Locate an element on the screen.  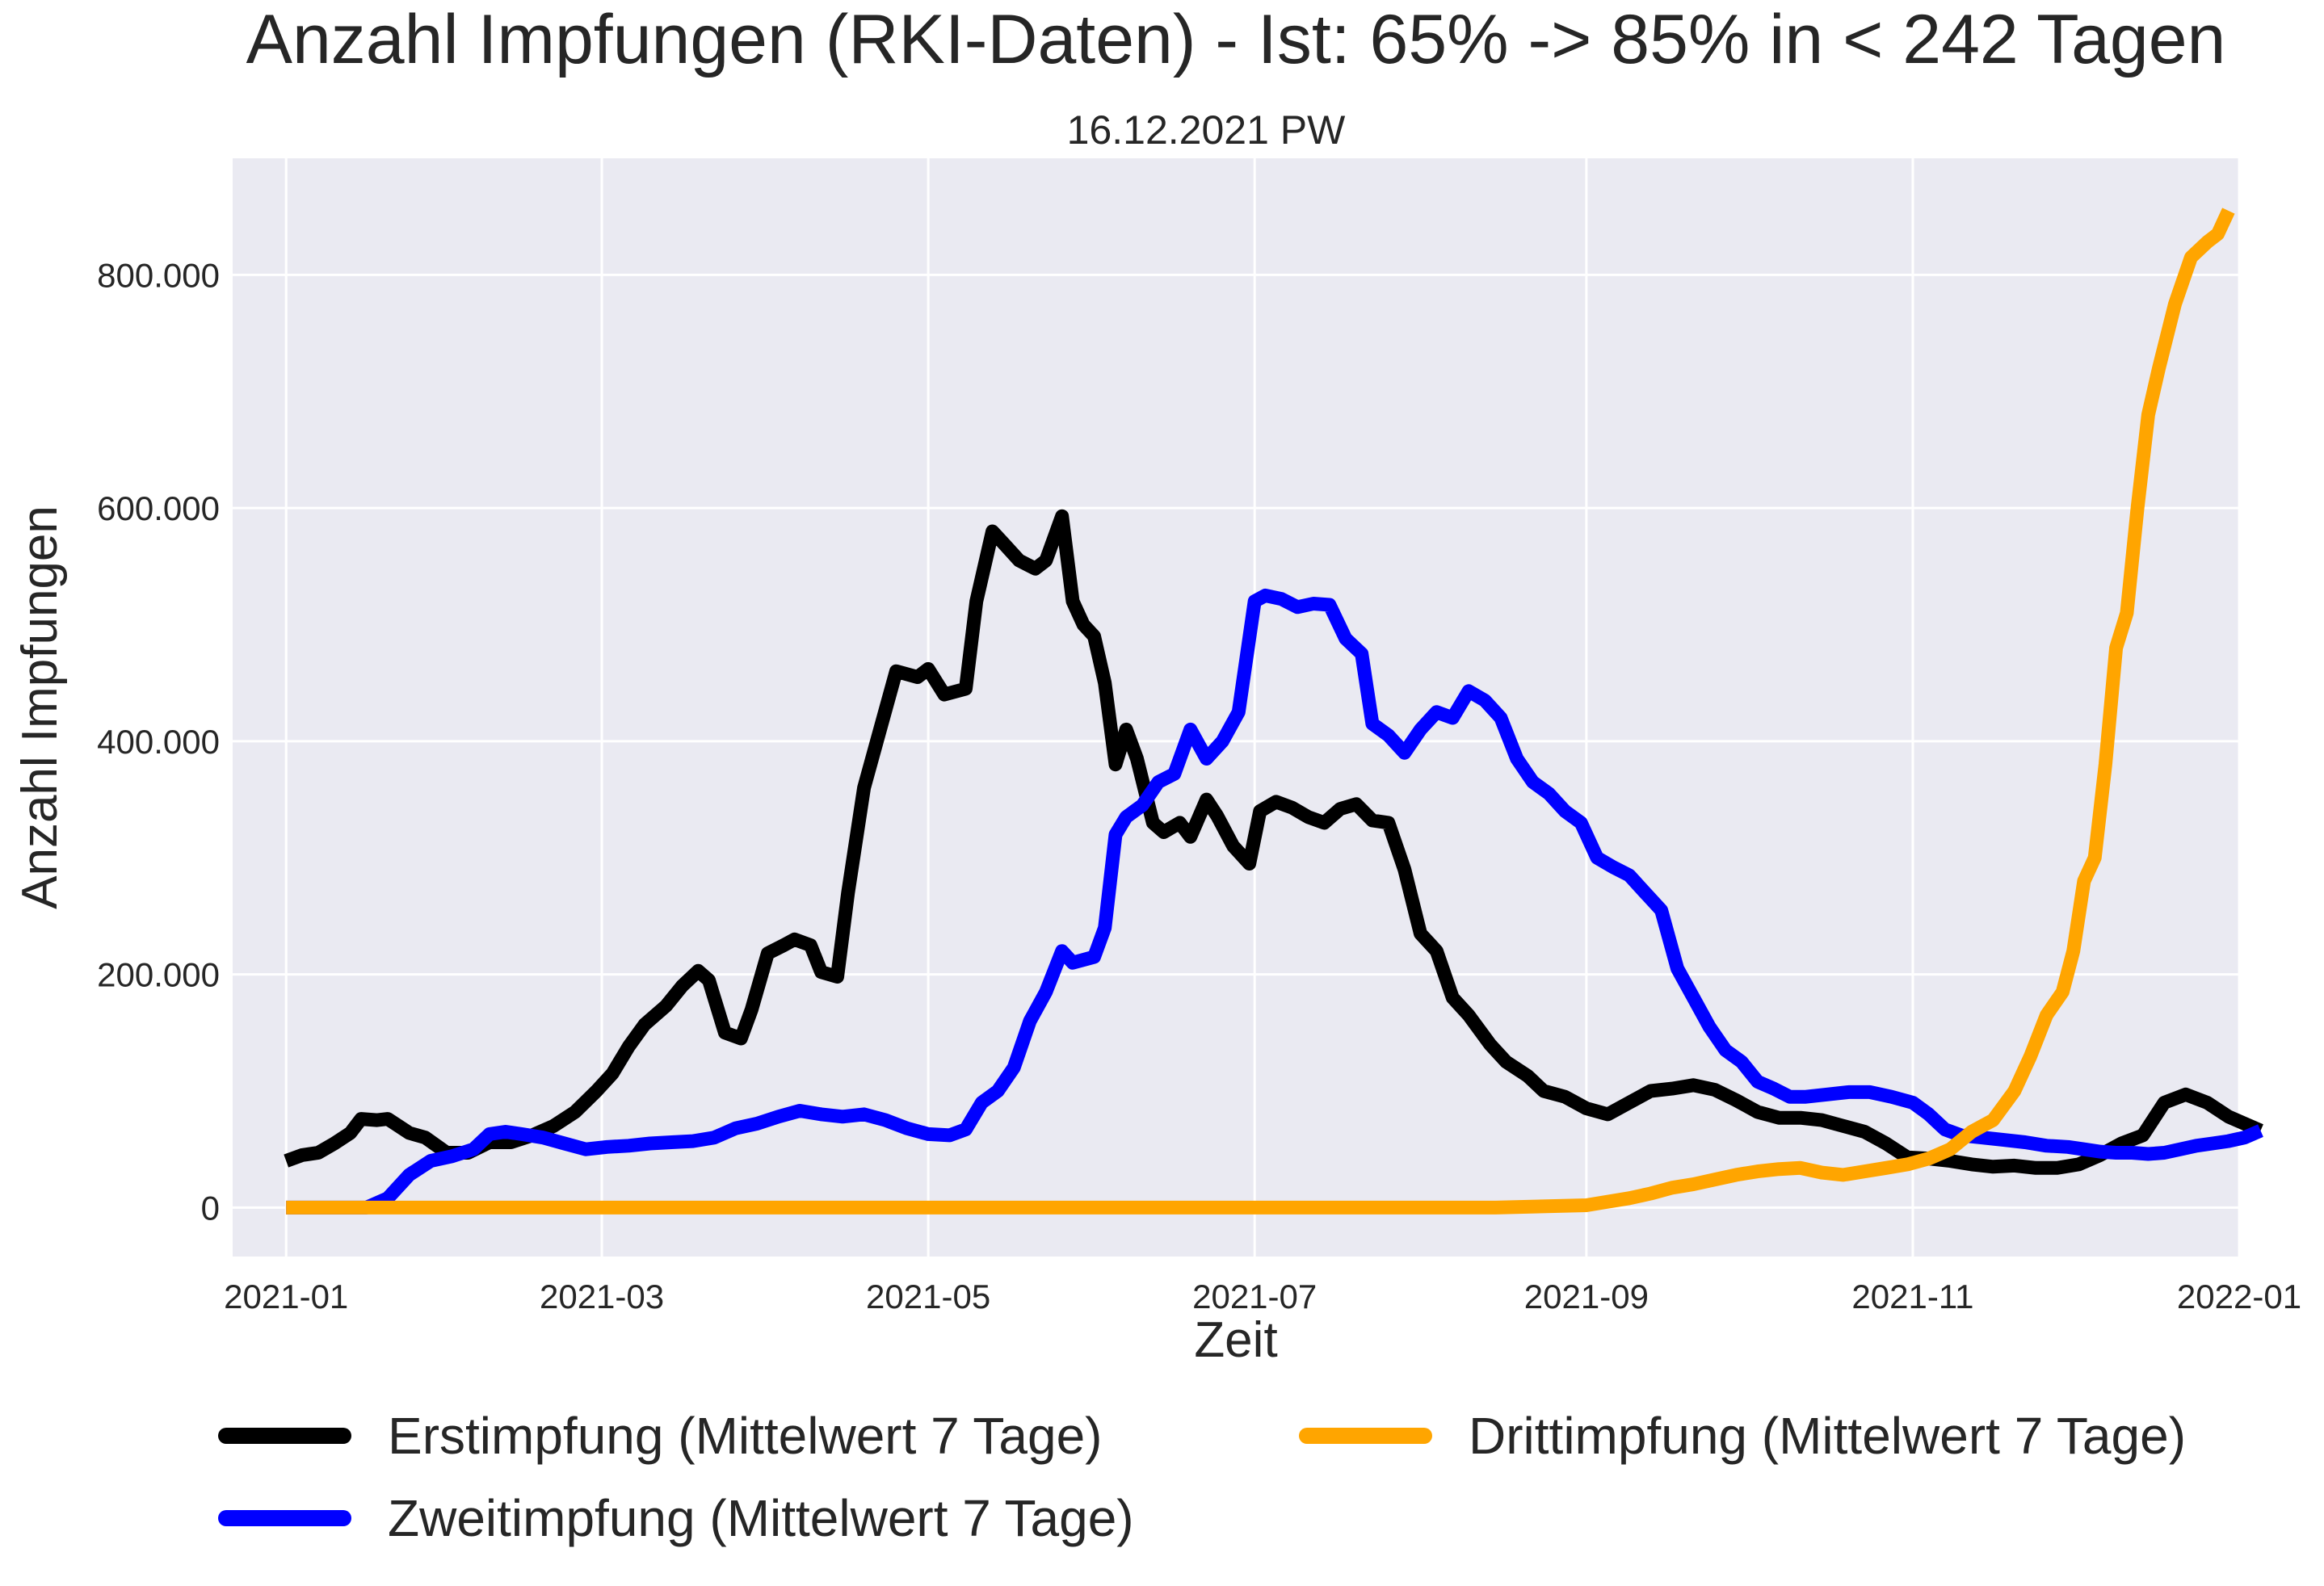
y-tick-label: 200.000 is located at coordinates (158, 975).